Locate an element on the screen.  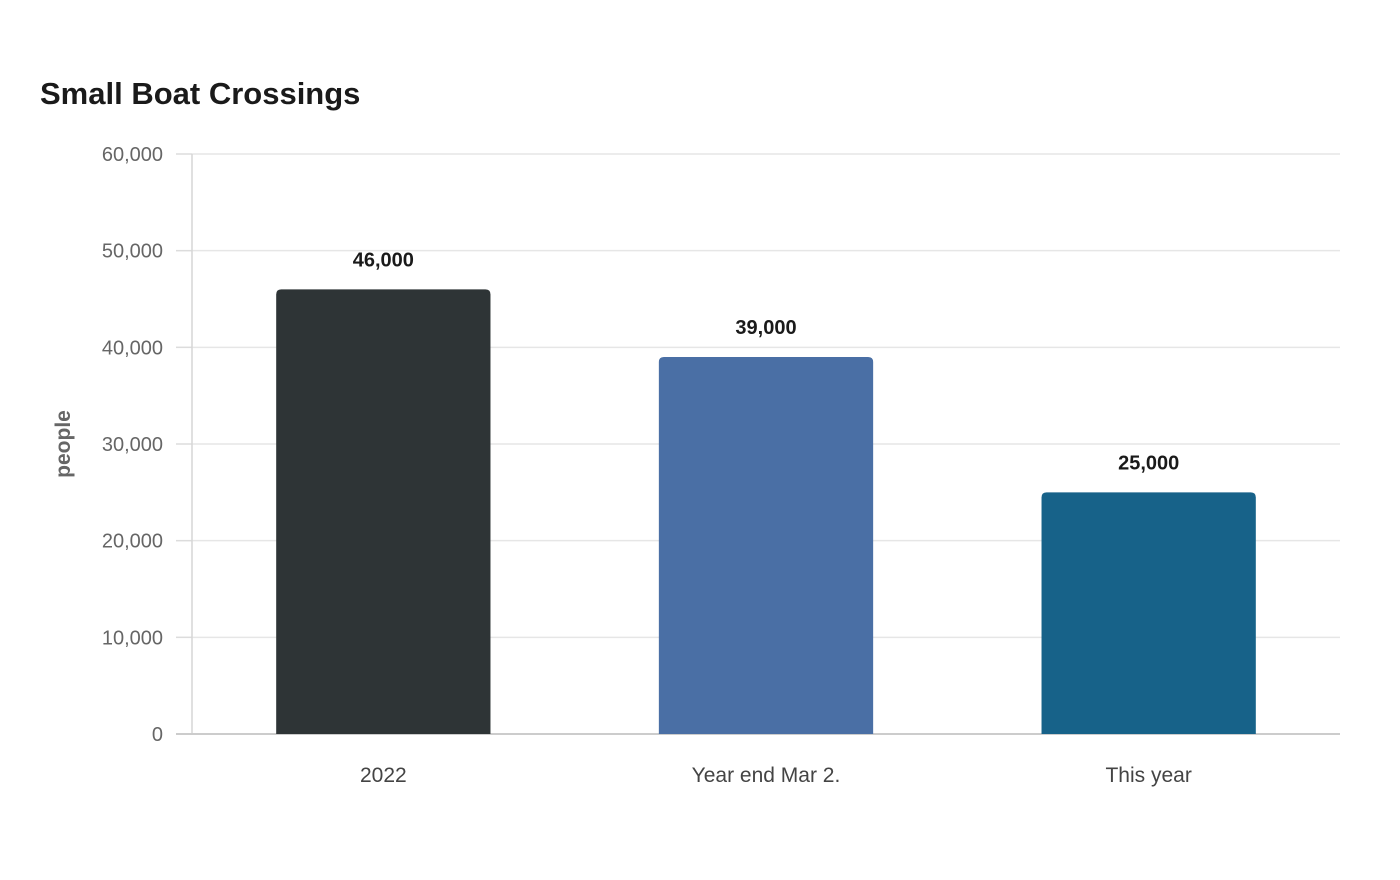
bar-value-label: 25,000 is located at coordinates (1148, 463).